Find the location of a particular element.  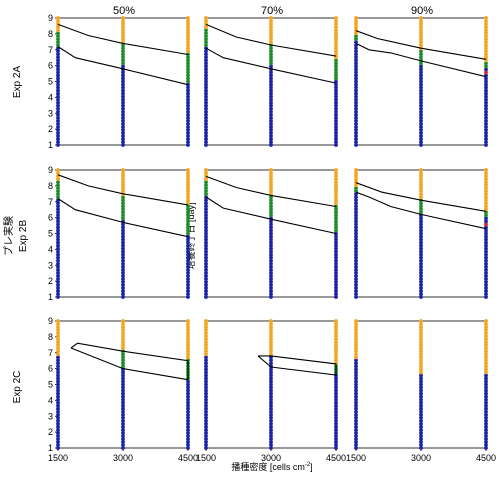

x-axis-label-main: 播種密度 [cells cm is located at coordinates (268, 466).